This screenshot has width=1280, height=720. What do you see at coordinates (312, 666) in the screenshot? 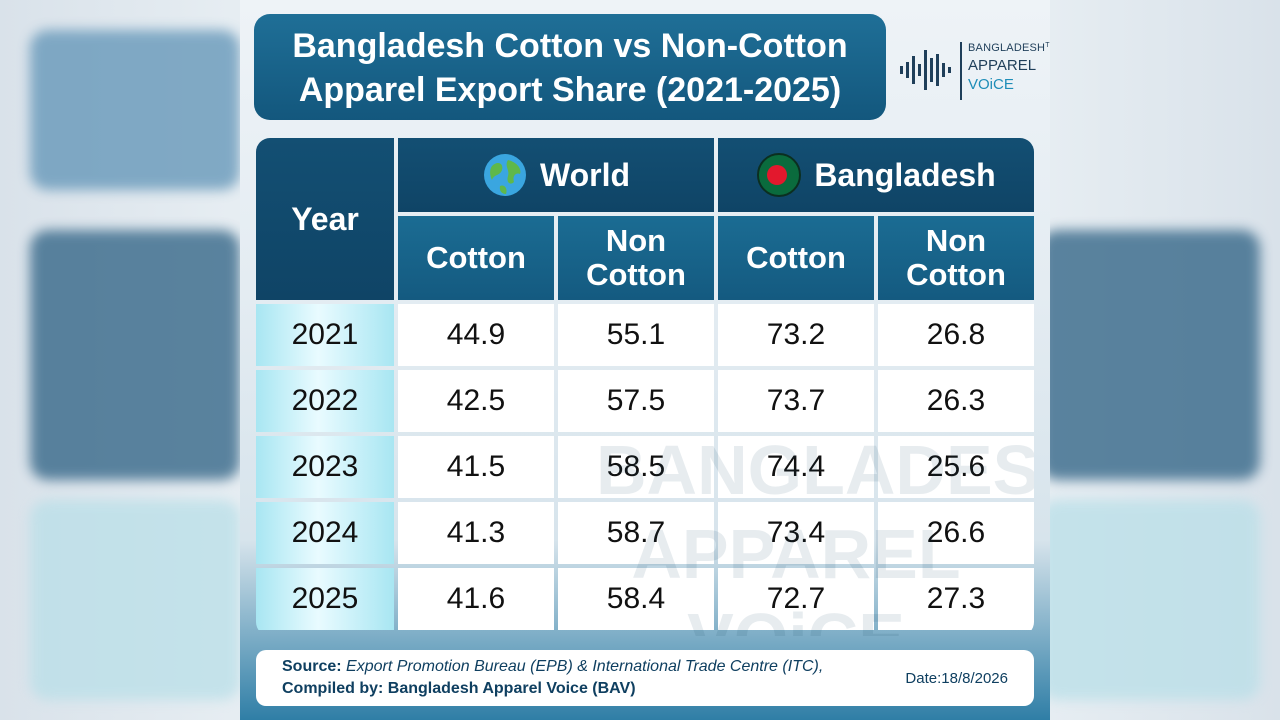
I see `source-label: Source:` at bounding box center [312, 666].